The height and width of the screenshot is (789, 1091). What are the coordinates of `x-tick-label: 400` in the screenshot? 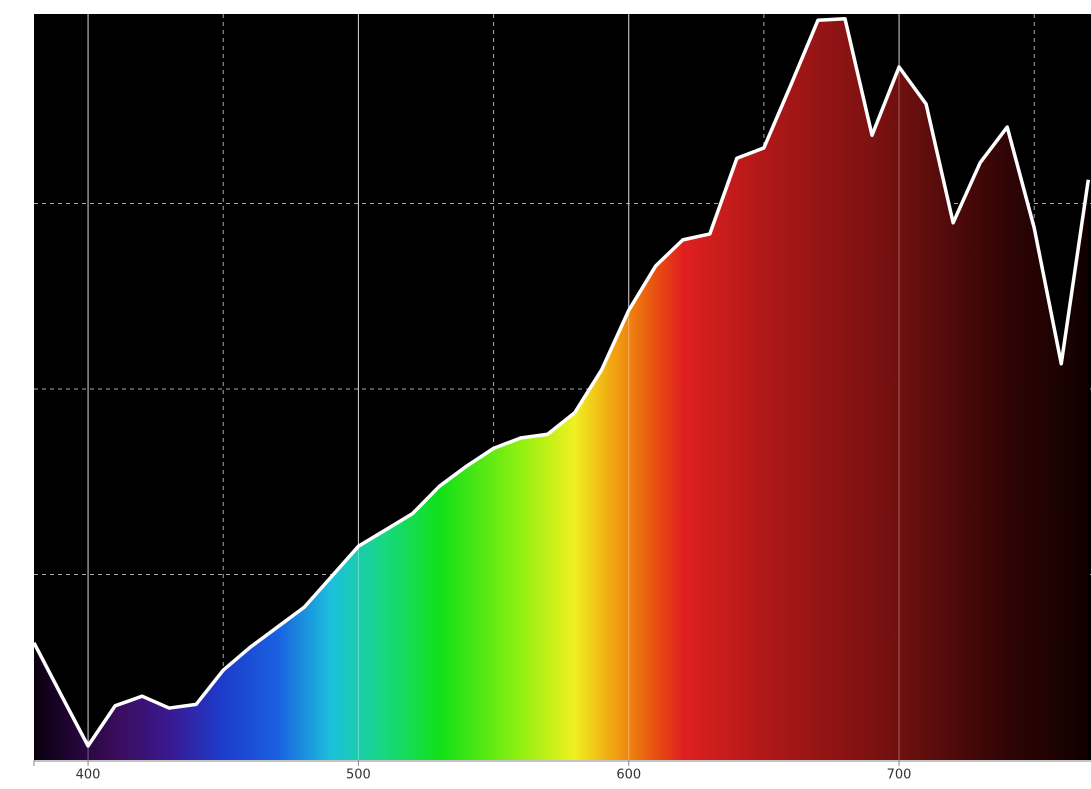 It's located at (88, 775).